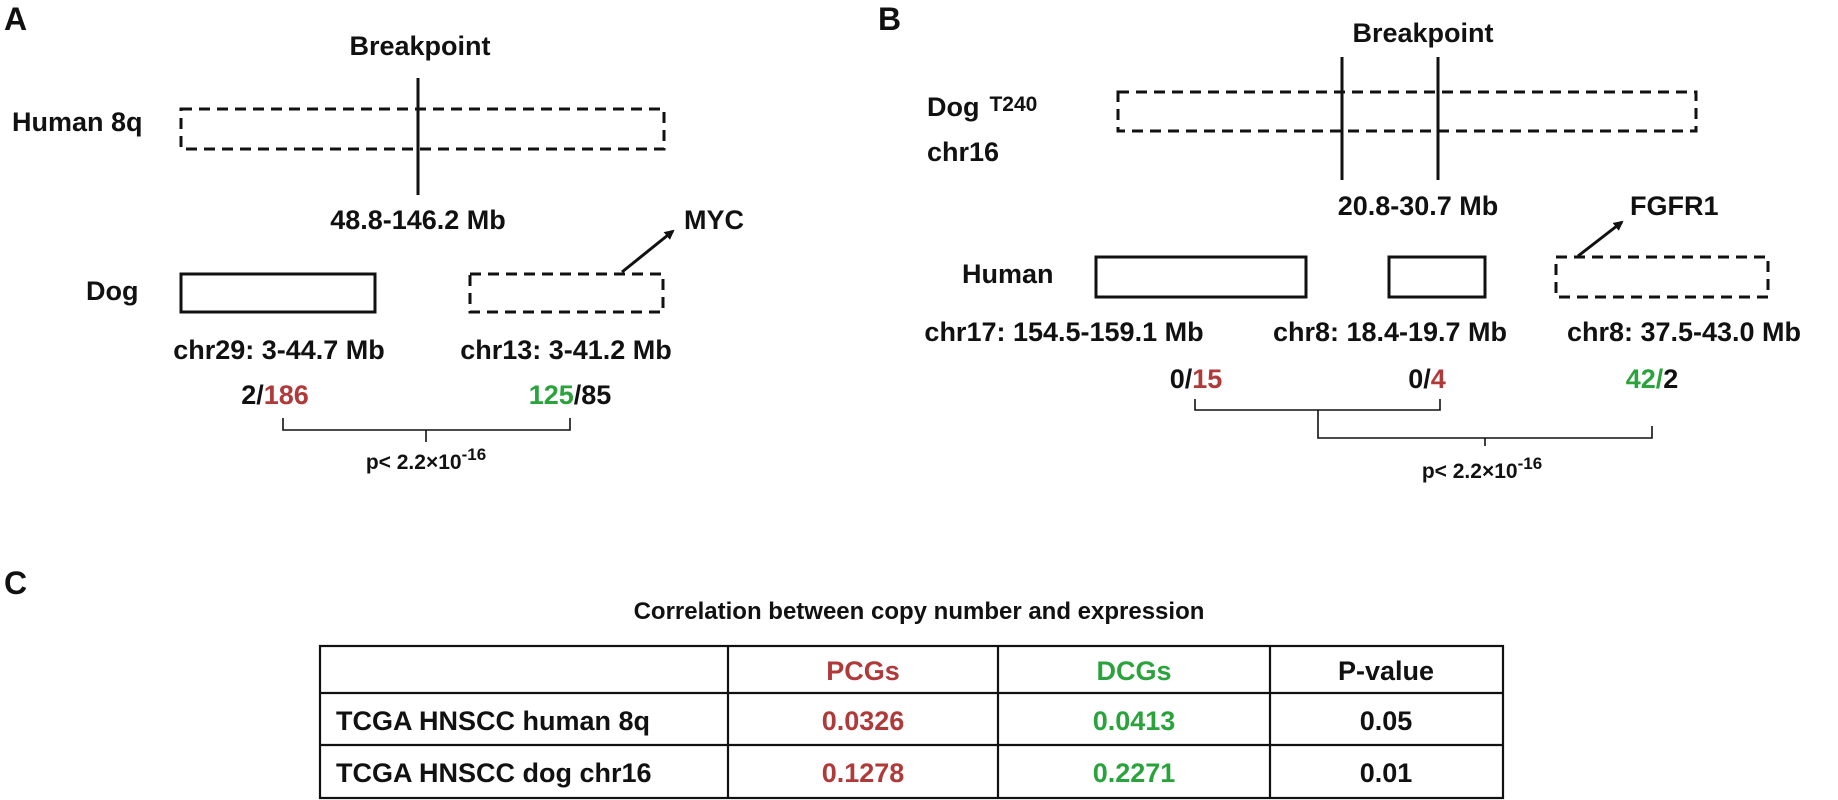 This screenshot has width=1838, height=800. I want to click on dog-chr29-box, so click(278, 293).